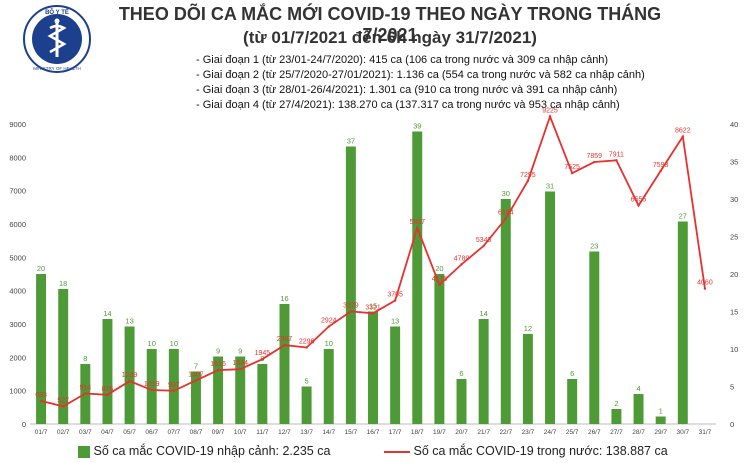 Image resolution: width=748 pixels, height=463 pixels. Describe the element at coordinates (57, 68) in the screenshot. I see `svg-text: MINISTRY OF HEALTH` at that location.